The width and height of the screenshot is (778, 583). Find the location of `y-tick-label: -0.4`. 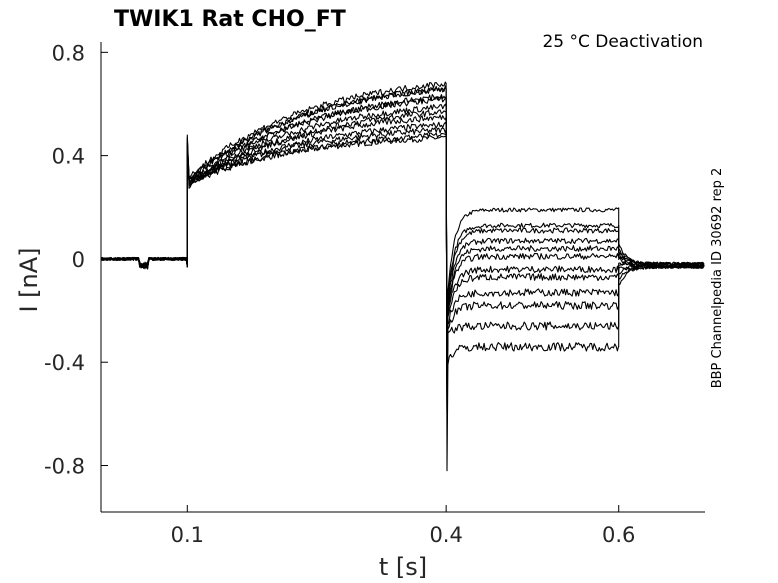

y-tick-label: -0.4 is located at coordinates (64, 363).